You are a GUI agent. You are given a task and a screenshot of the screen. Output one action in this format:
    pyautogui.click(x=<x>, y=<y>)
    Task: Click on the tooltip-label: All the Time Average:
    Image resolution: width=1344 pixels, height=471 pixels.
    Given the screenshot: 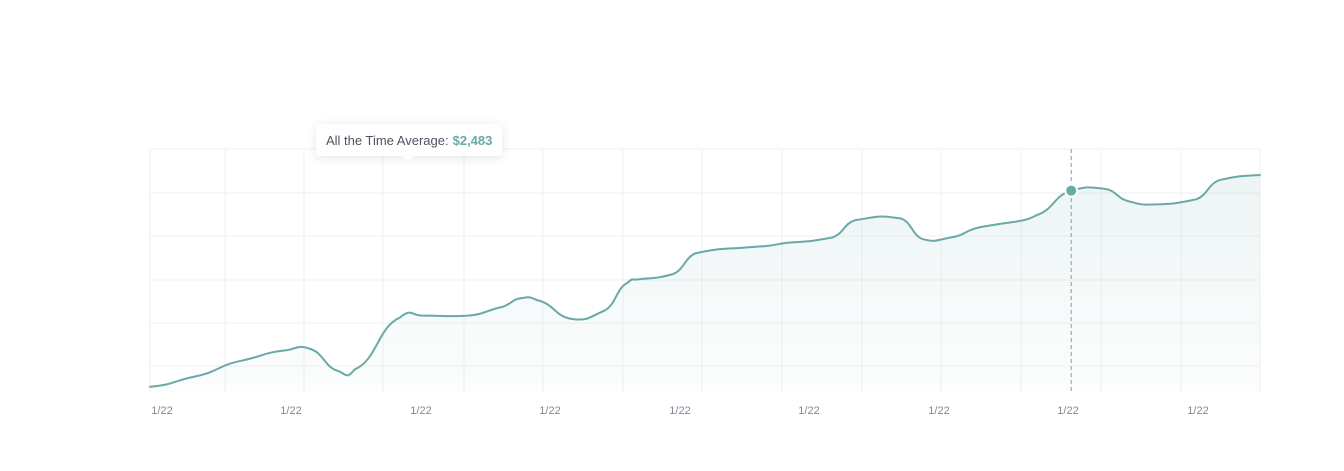 What is the action you would take?
    pyautogui.click(x=387, y=140)
    